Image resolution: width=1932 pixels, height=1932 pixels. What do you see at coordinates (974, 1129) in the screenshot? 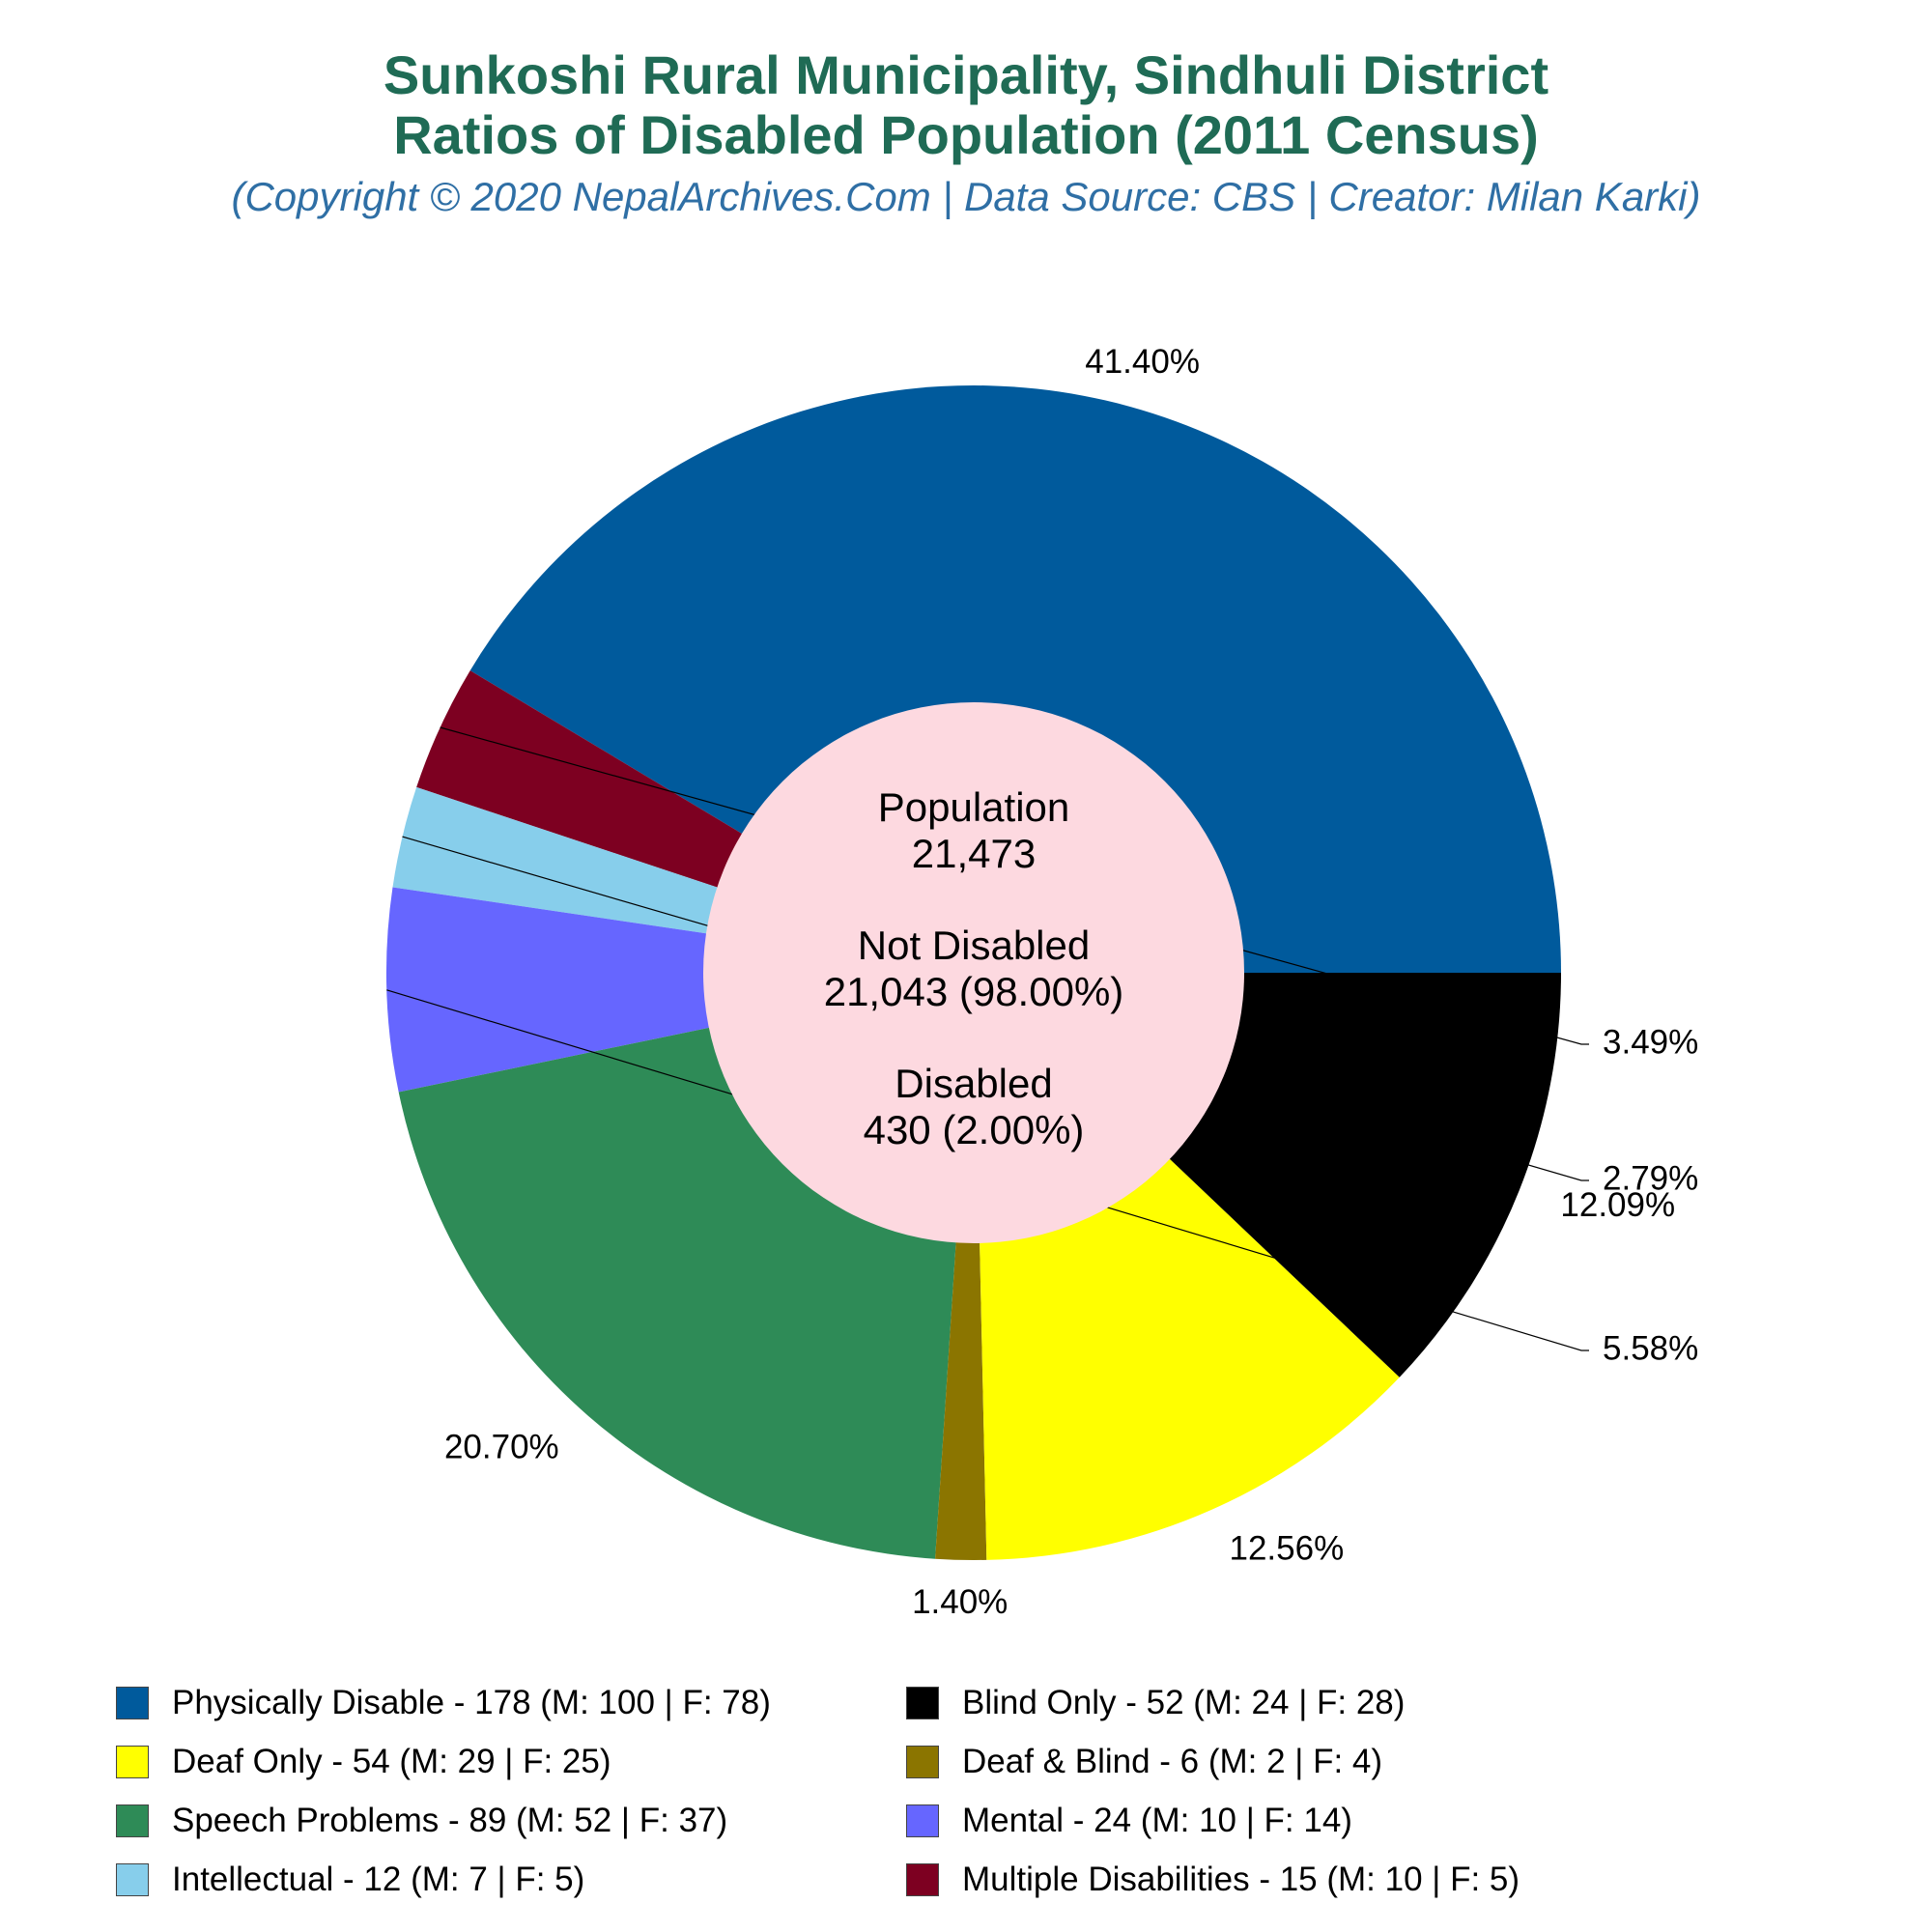
I see `center-disabled-value: 430 (2.00%)` at bounding box center [974, 1129].